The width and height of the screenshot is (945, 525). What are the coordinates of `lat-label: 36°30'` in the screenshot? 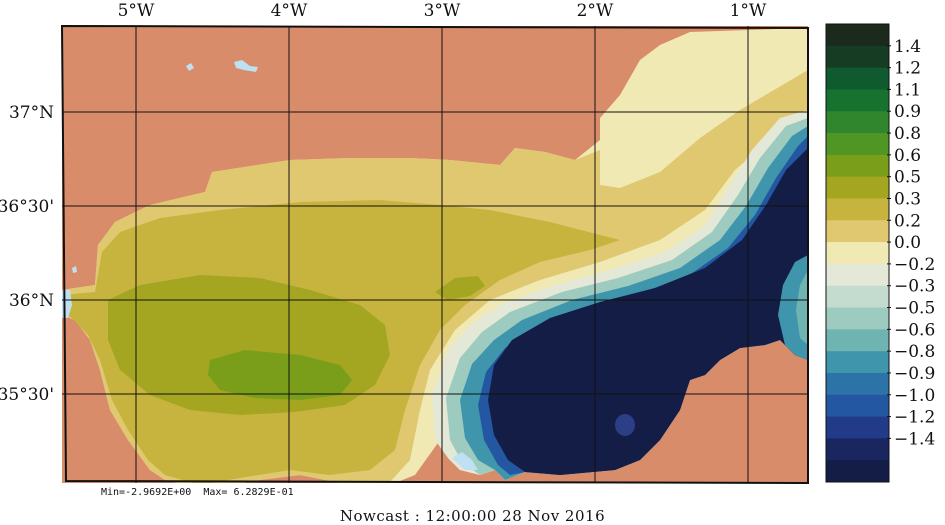 It's located at (27, 207).